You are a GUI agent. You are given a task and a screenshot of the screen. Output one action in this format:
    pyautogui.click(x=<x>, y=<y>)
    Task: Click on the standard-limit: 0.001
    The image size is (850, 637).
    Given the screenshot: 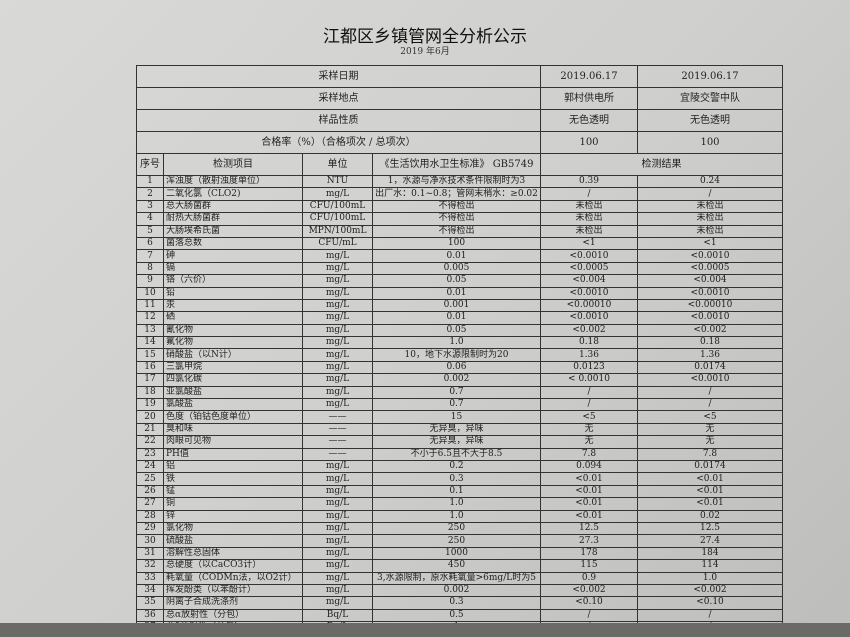 What is the action you would take?
    pyautogui.click(x=456, y=305)
    